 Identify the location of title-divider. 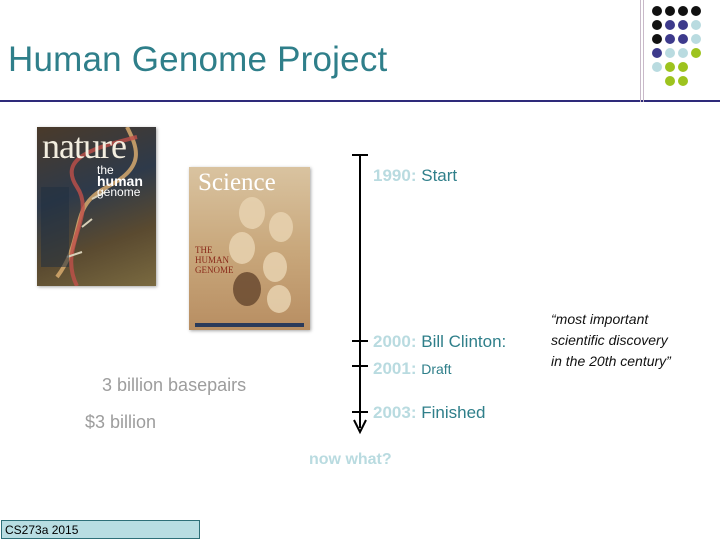
(360, 101).